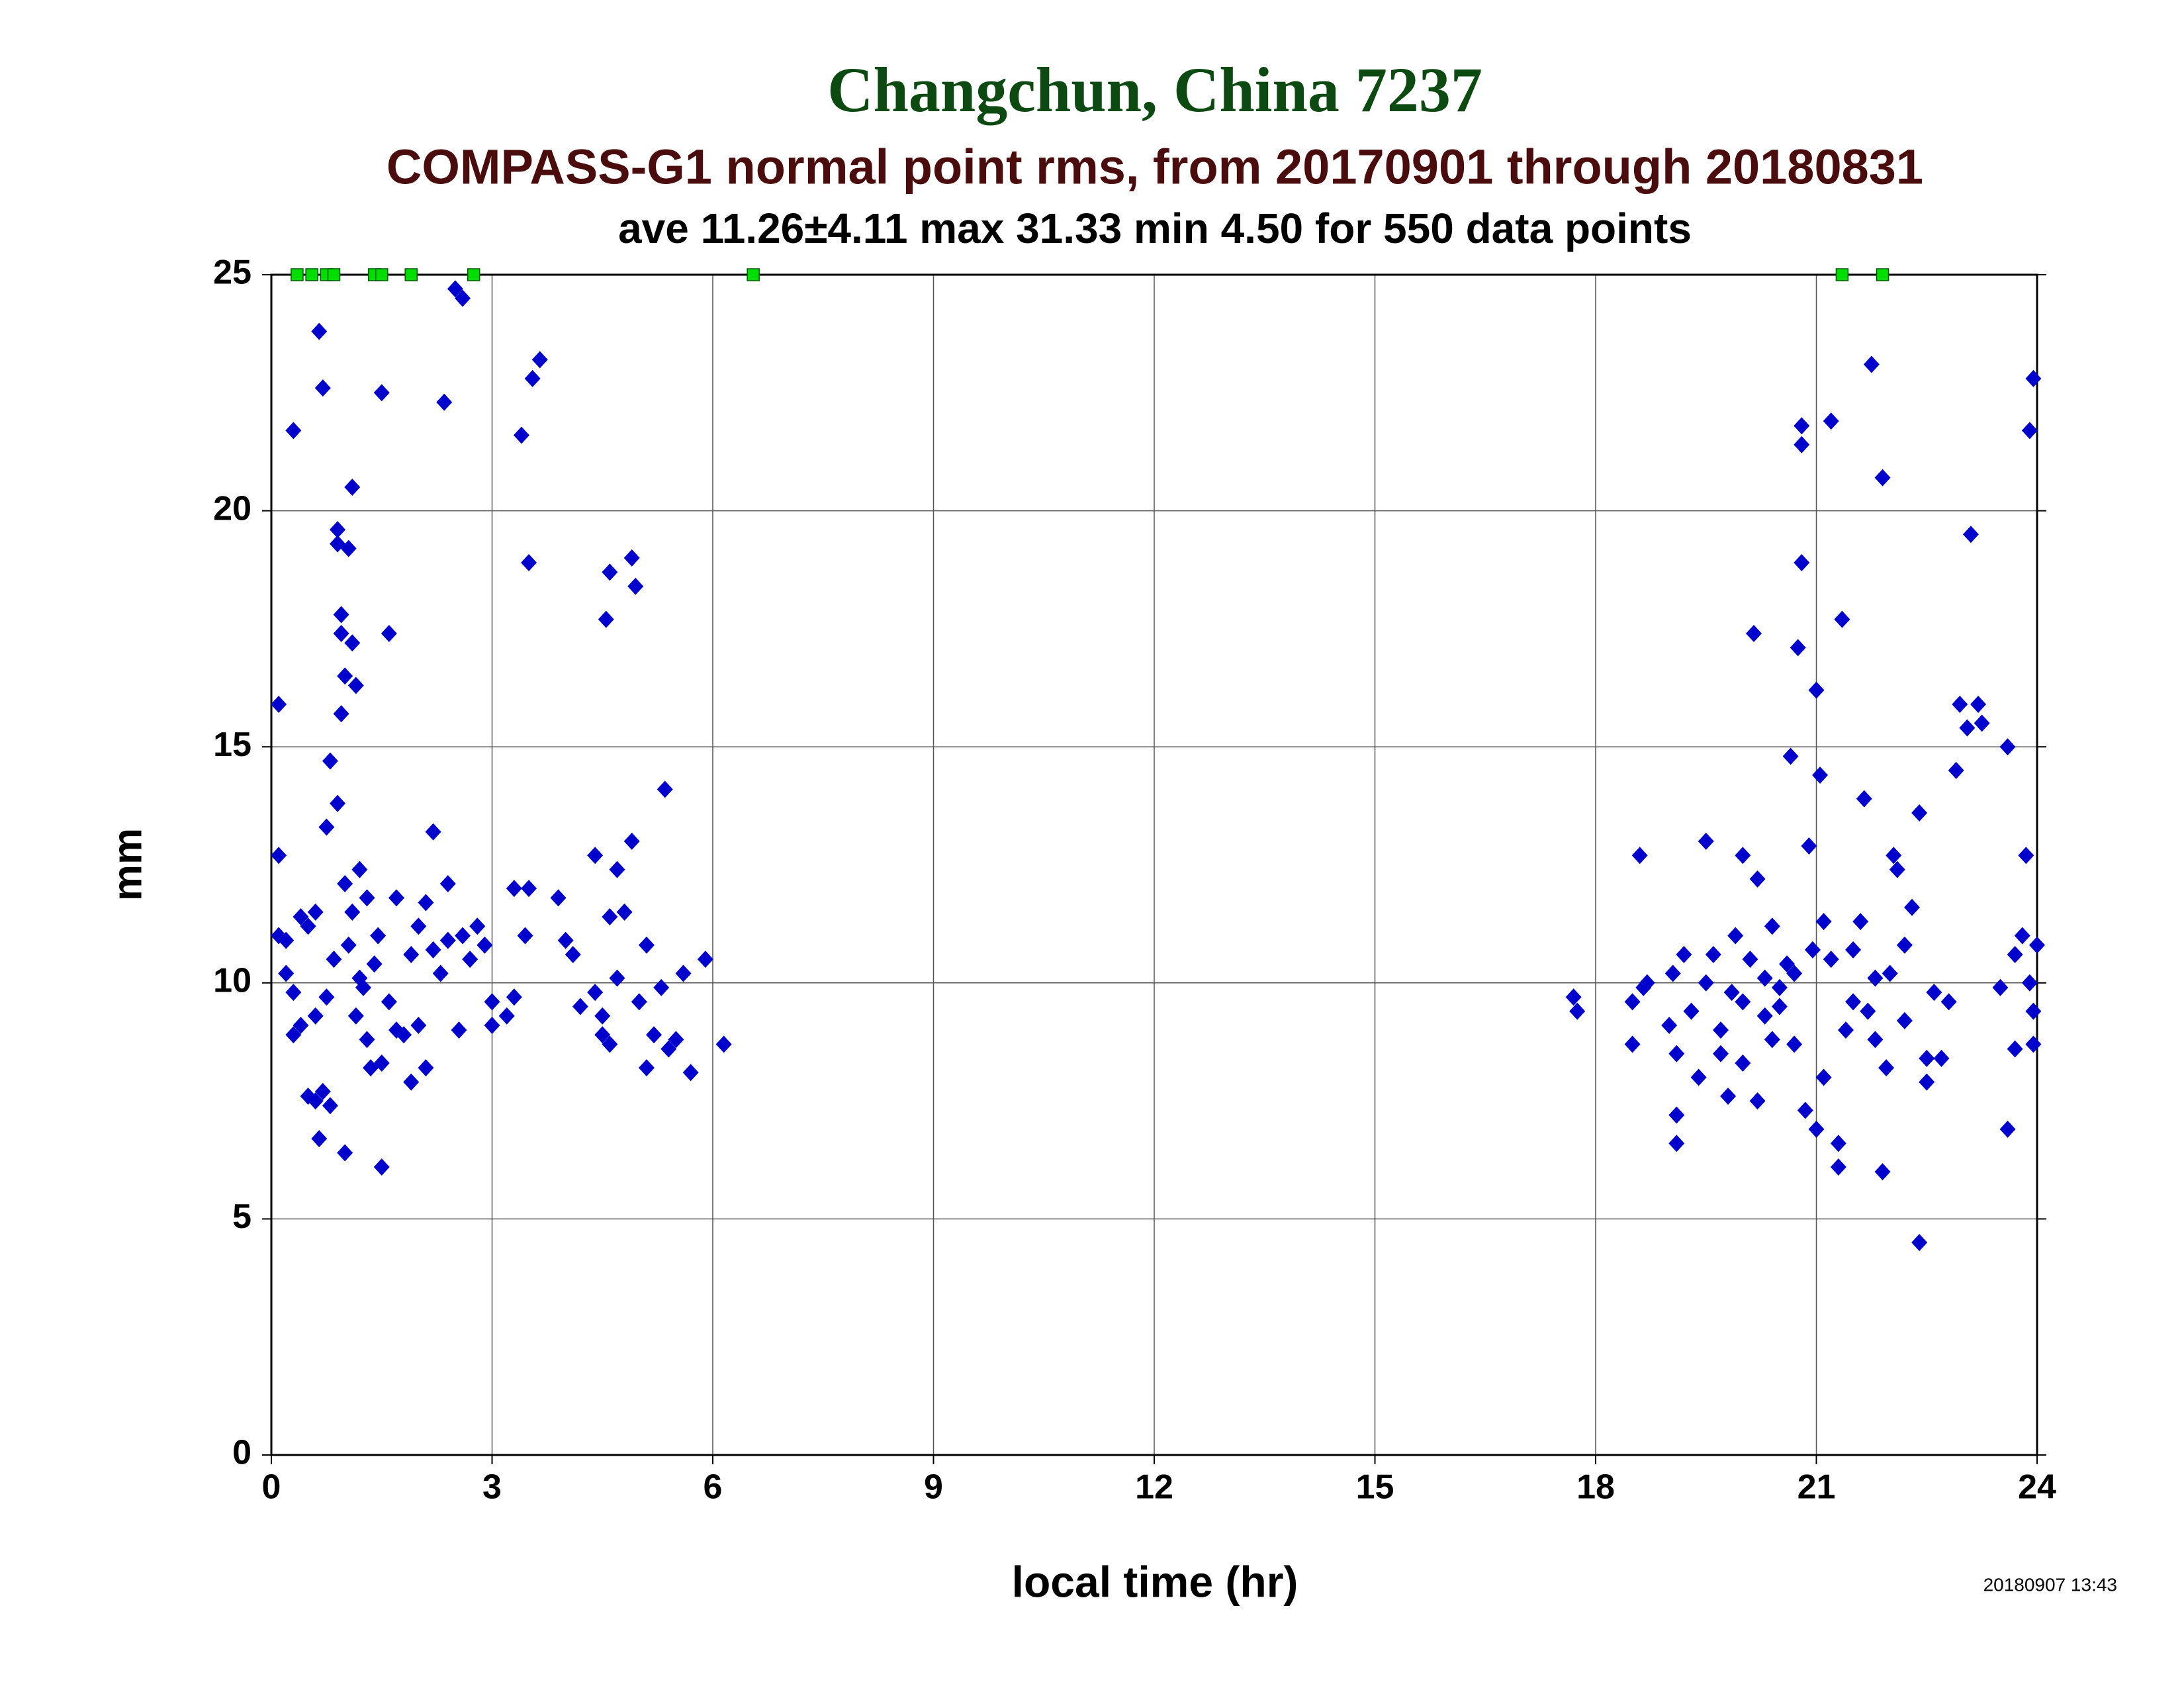  Describe the element at coordinates (1154, 1487) in the screenshot. I see `x-tick-label: 12` at that location.